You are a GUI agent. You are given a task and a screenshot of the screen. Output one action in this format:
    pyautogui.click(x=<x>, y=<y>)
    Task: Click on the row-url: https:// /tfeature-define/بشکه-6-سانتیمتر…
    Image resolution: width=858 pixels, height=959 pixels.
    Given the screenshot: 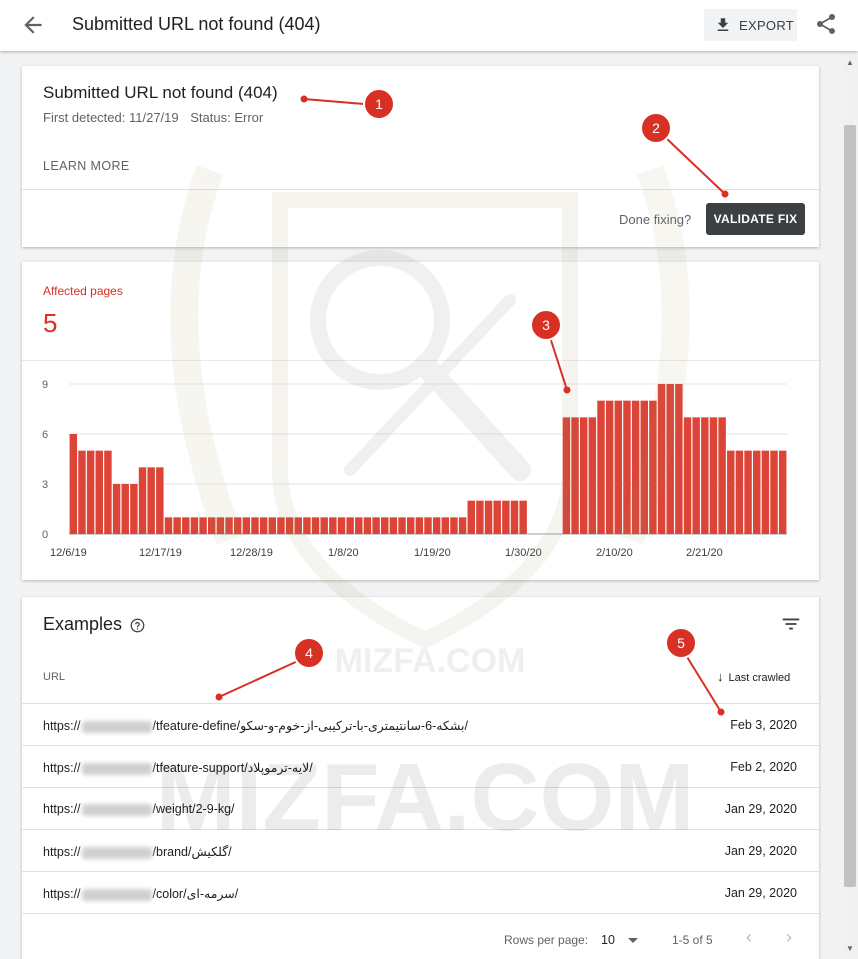 What is the action you would take?
    pyautogui.click(x=255, y=725)
    